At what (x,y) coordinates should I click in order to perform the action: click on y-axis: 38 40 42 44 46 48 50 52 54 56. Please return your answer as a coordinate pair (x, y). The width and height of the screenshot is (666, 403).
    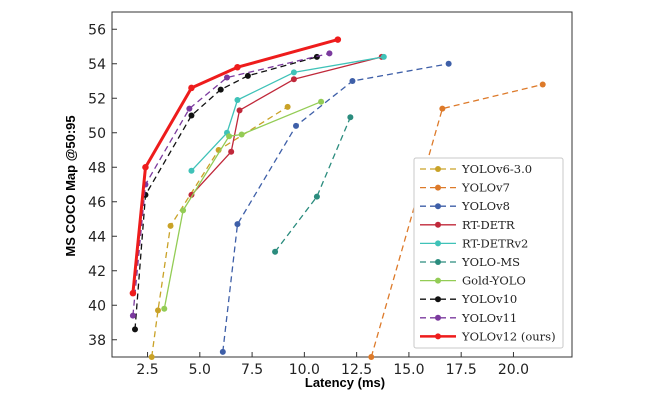
    Looking at the image, I should click on (102, 185).